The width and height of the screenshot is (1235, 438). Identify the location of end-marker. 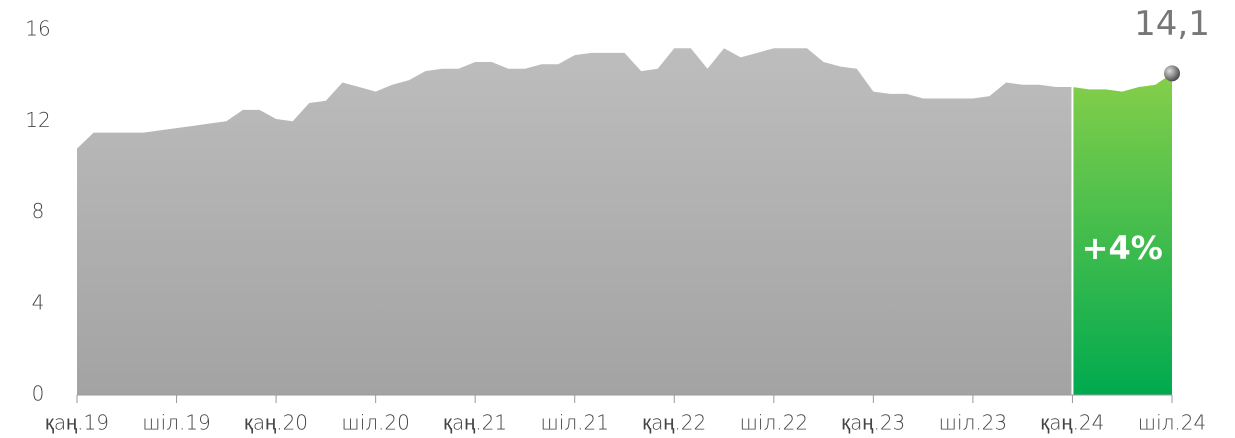
(1172, 73).